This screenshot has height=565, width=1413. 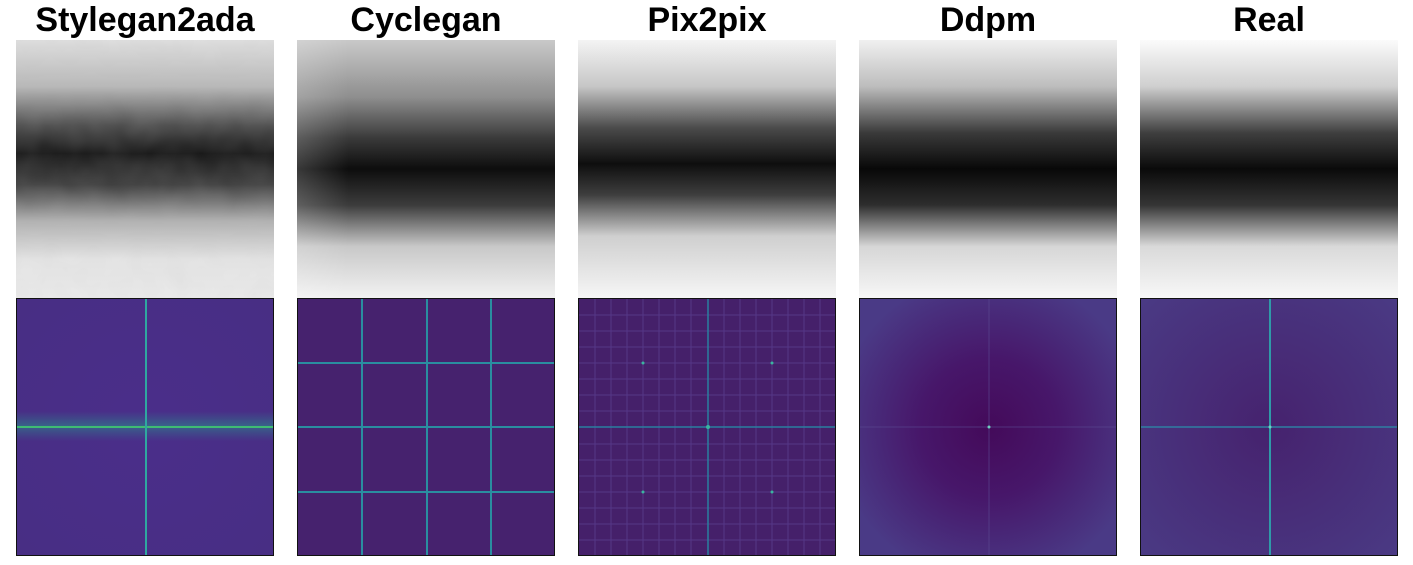 I want to click on cyclegan-mean-image, so click(x=426, y=169).